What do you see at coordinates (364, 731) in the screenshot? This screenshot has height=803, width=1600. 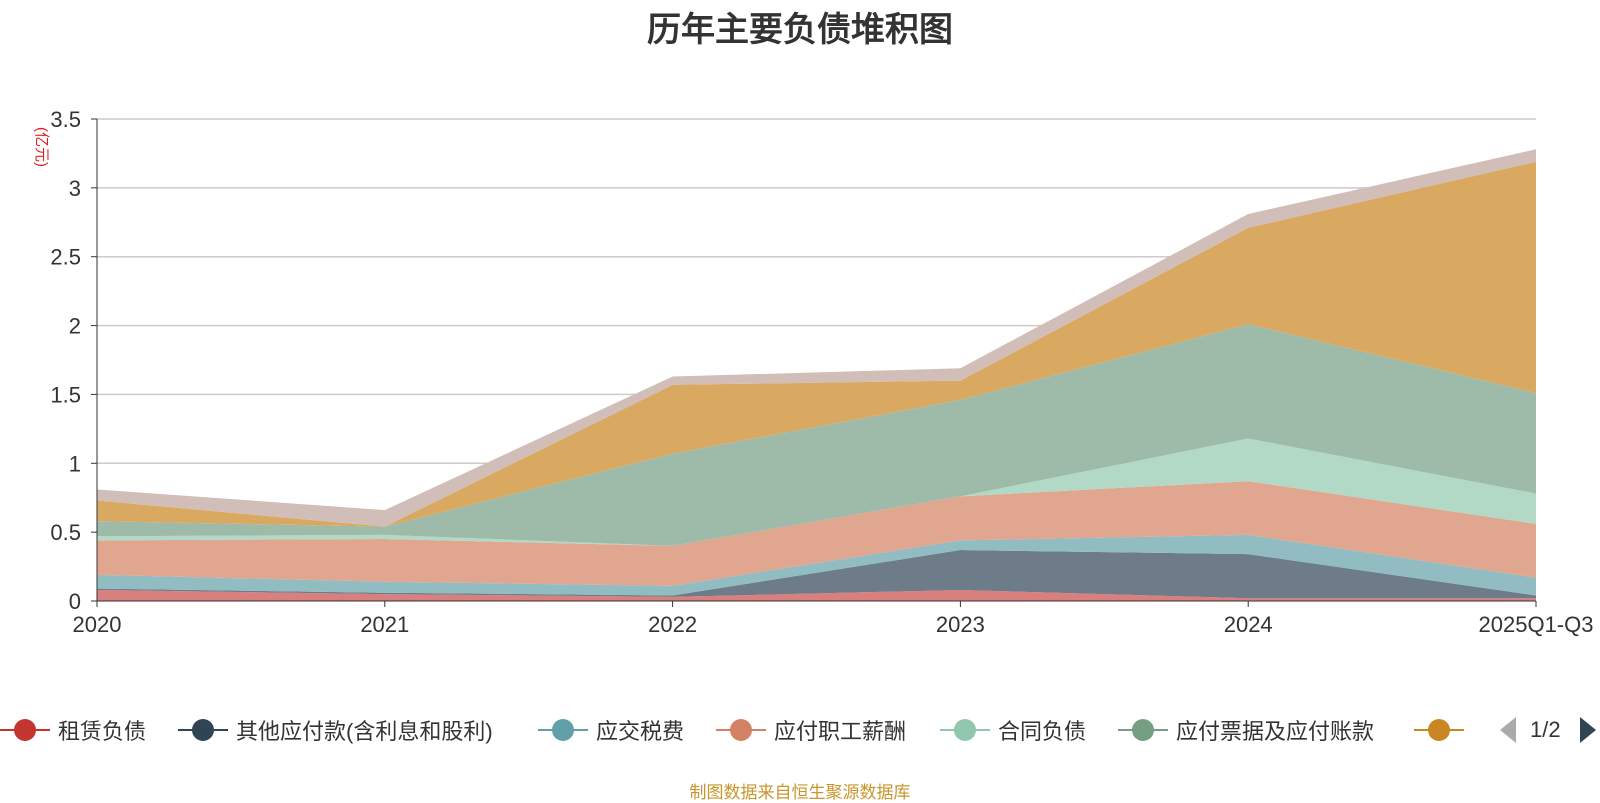 I see `legend-label: 其他应付款(含利息和股利)` at bounding box center [364, 731].